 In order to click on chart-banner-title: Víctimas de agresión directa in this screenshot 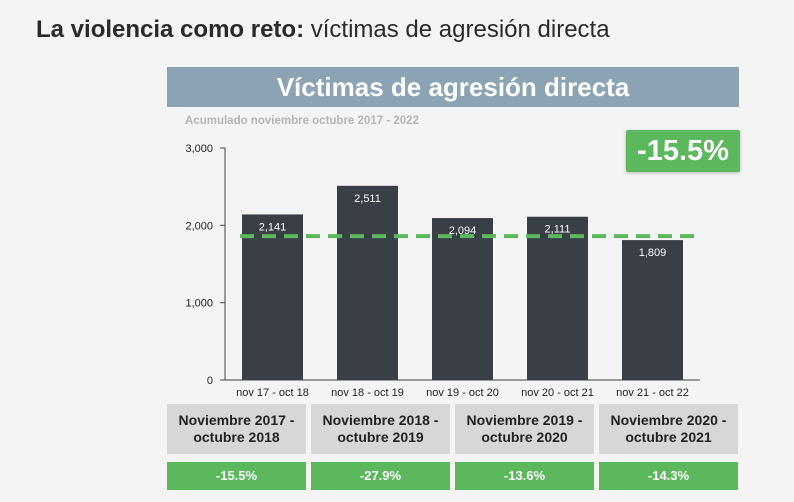, I will do `click(453, 87)`.